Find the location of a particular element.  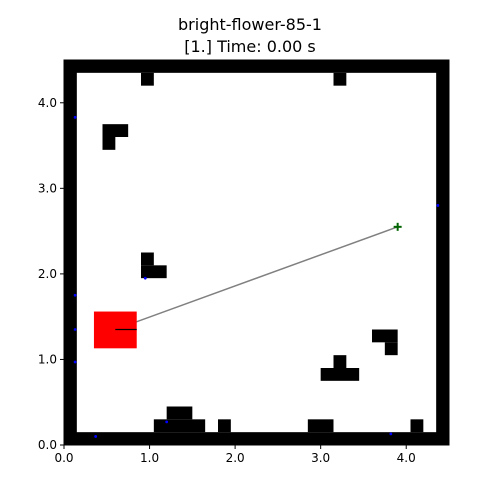

goal-direction-line is located at coordinates (256, 278).